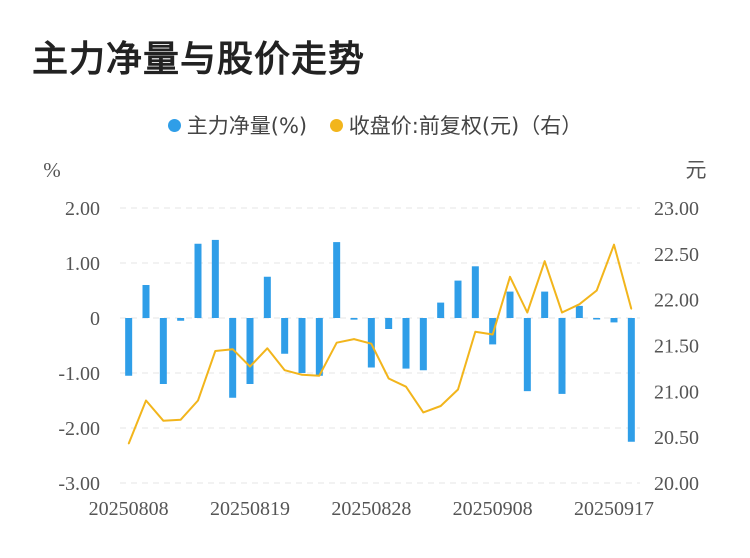 The width and height of the screenshot is (750, 558). I want to click on legend-item-close-price: 收盘价:前复权(元)（右）, so click(456, 125).